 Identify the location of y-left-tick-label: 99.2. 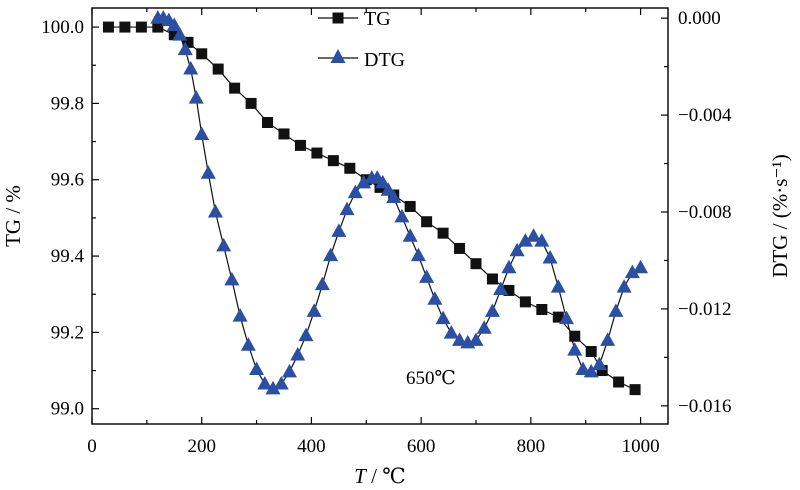
(67, 332).